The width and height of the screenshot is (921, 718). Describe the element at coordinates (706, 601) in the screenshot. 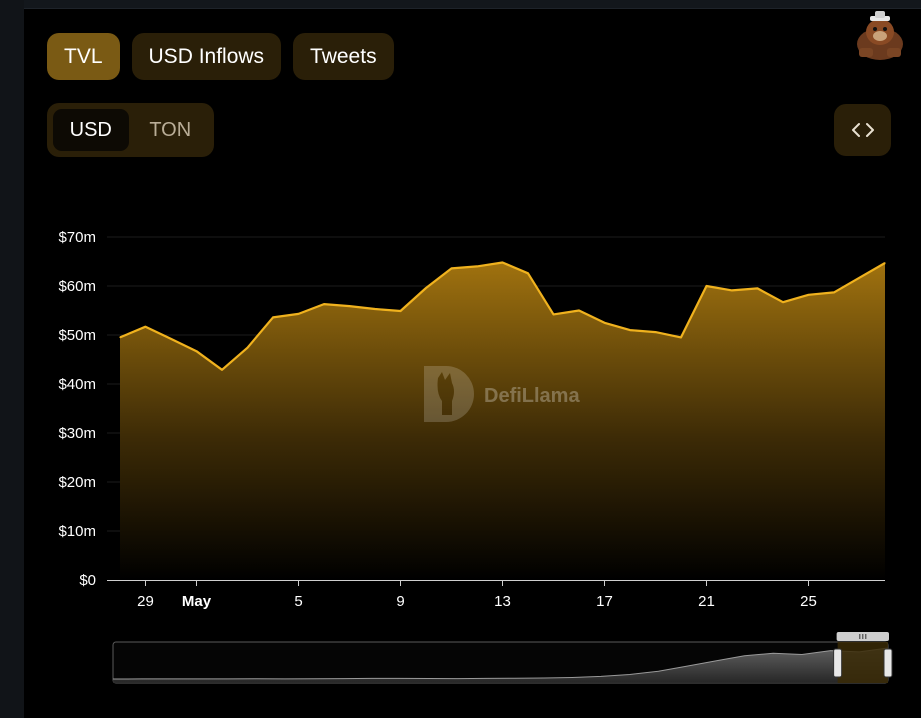

I see `x-tick-label: 21` at that location.